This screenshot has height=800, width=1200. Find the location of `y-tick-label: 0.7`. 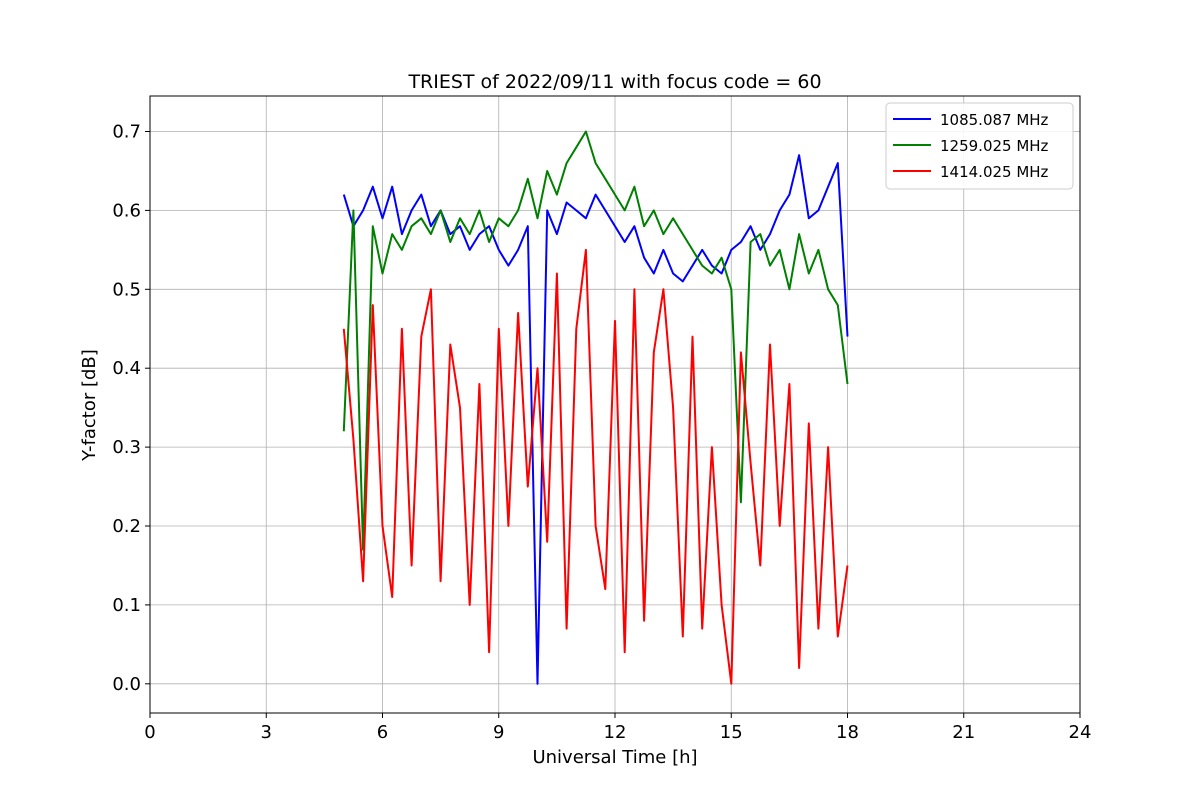

y-tick-label: 0.7 is located at coordinates (126, 132).